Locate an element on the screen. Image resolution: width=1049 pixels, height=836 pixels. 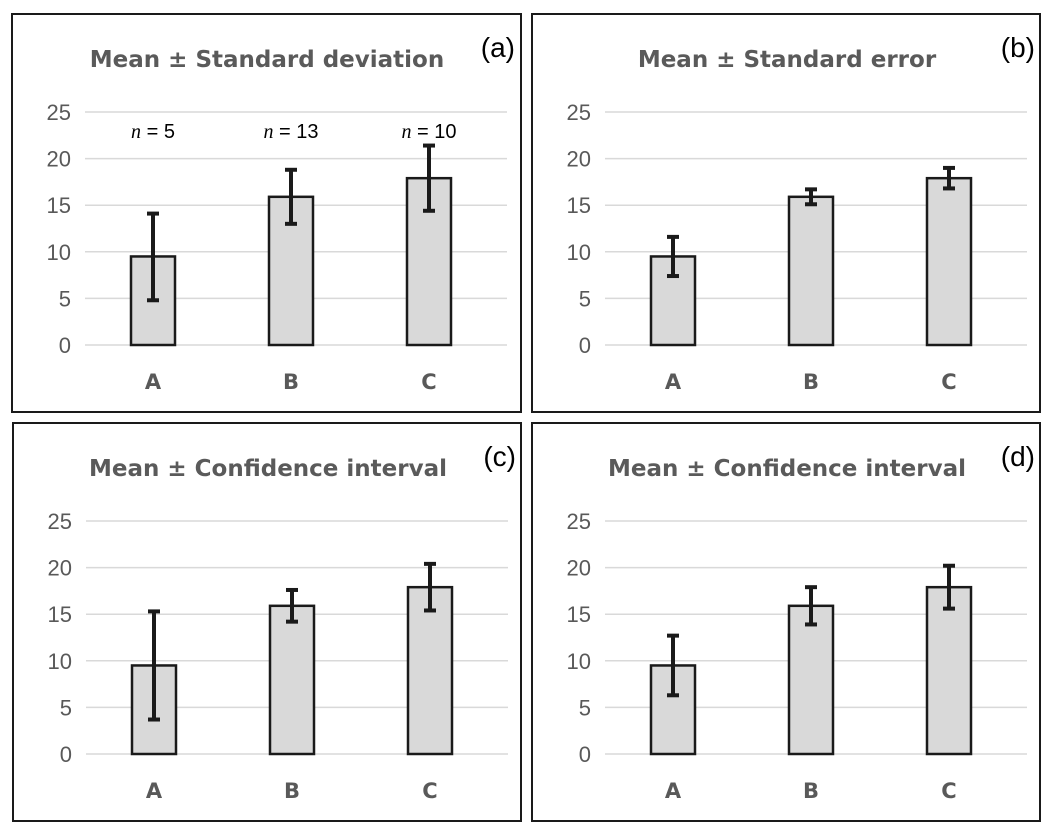
sample-size-value: = 5 is located at coordinates (158, 132).